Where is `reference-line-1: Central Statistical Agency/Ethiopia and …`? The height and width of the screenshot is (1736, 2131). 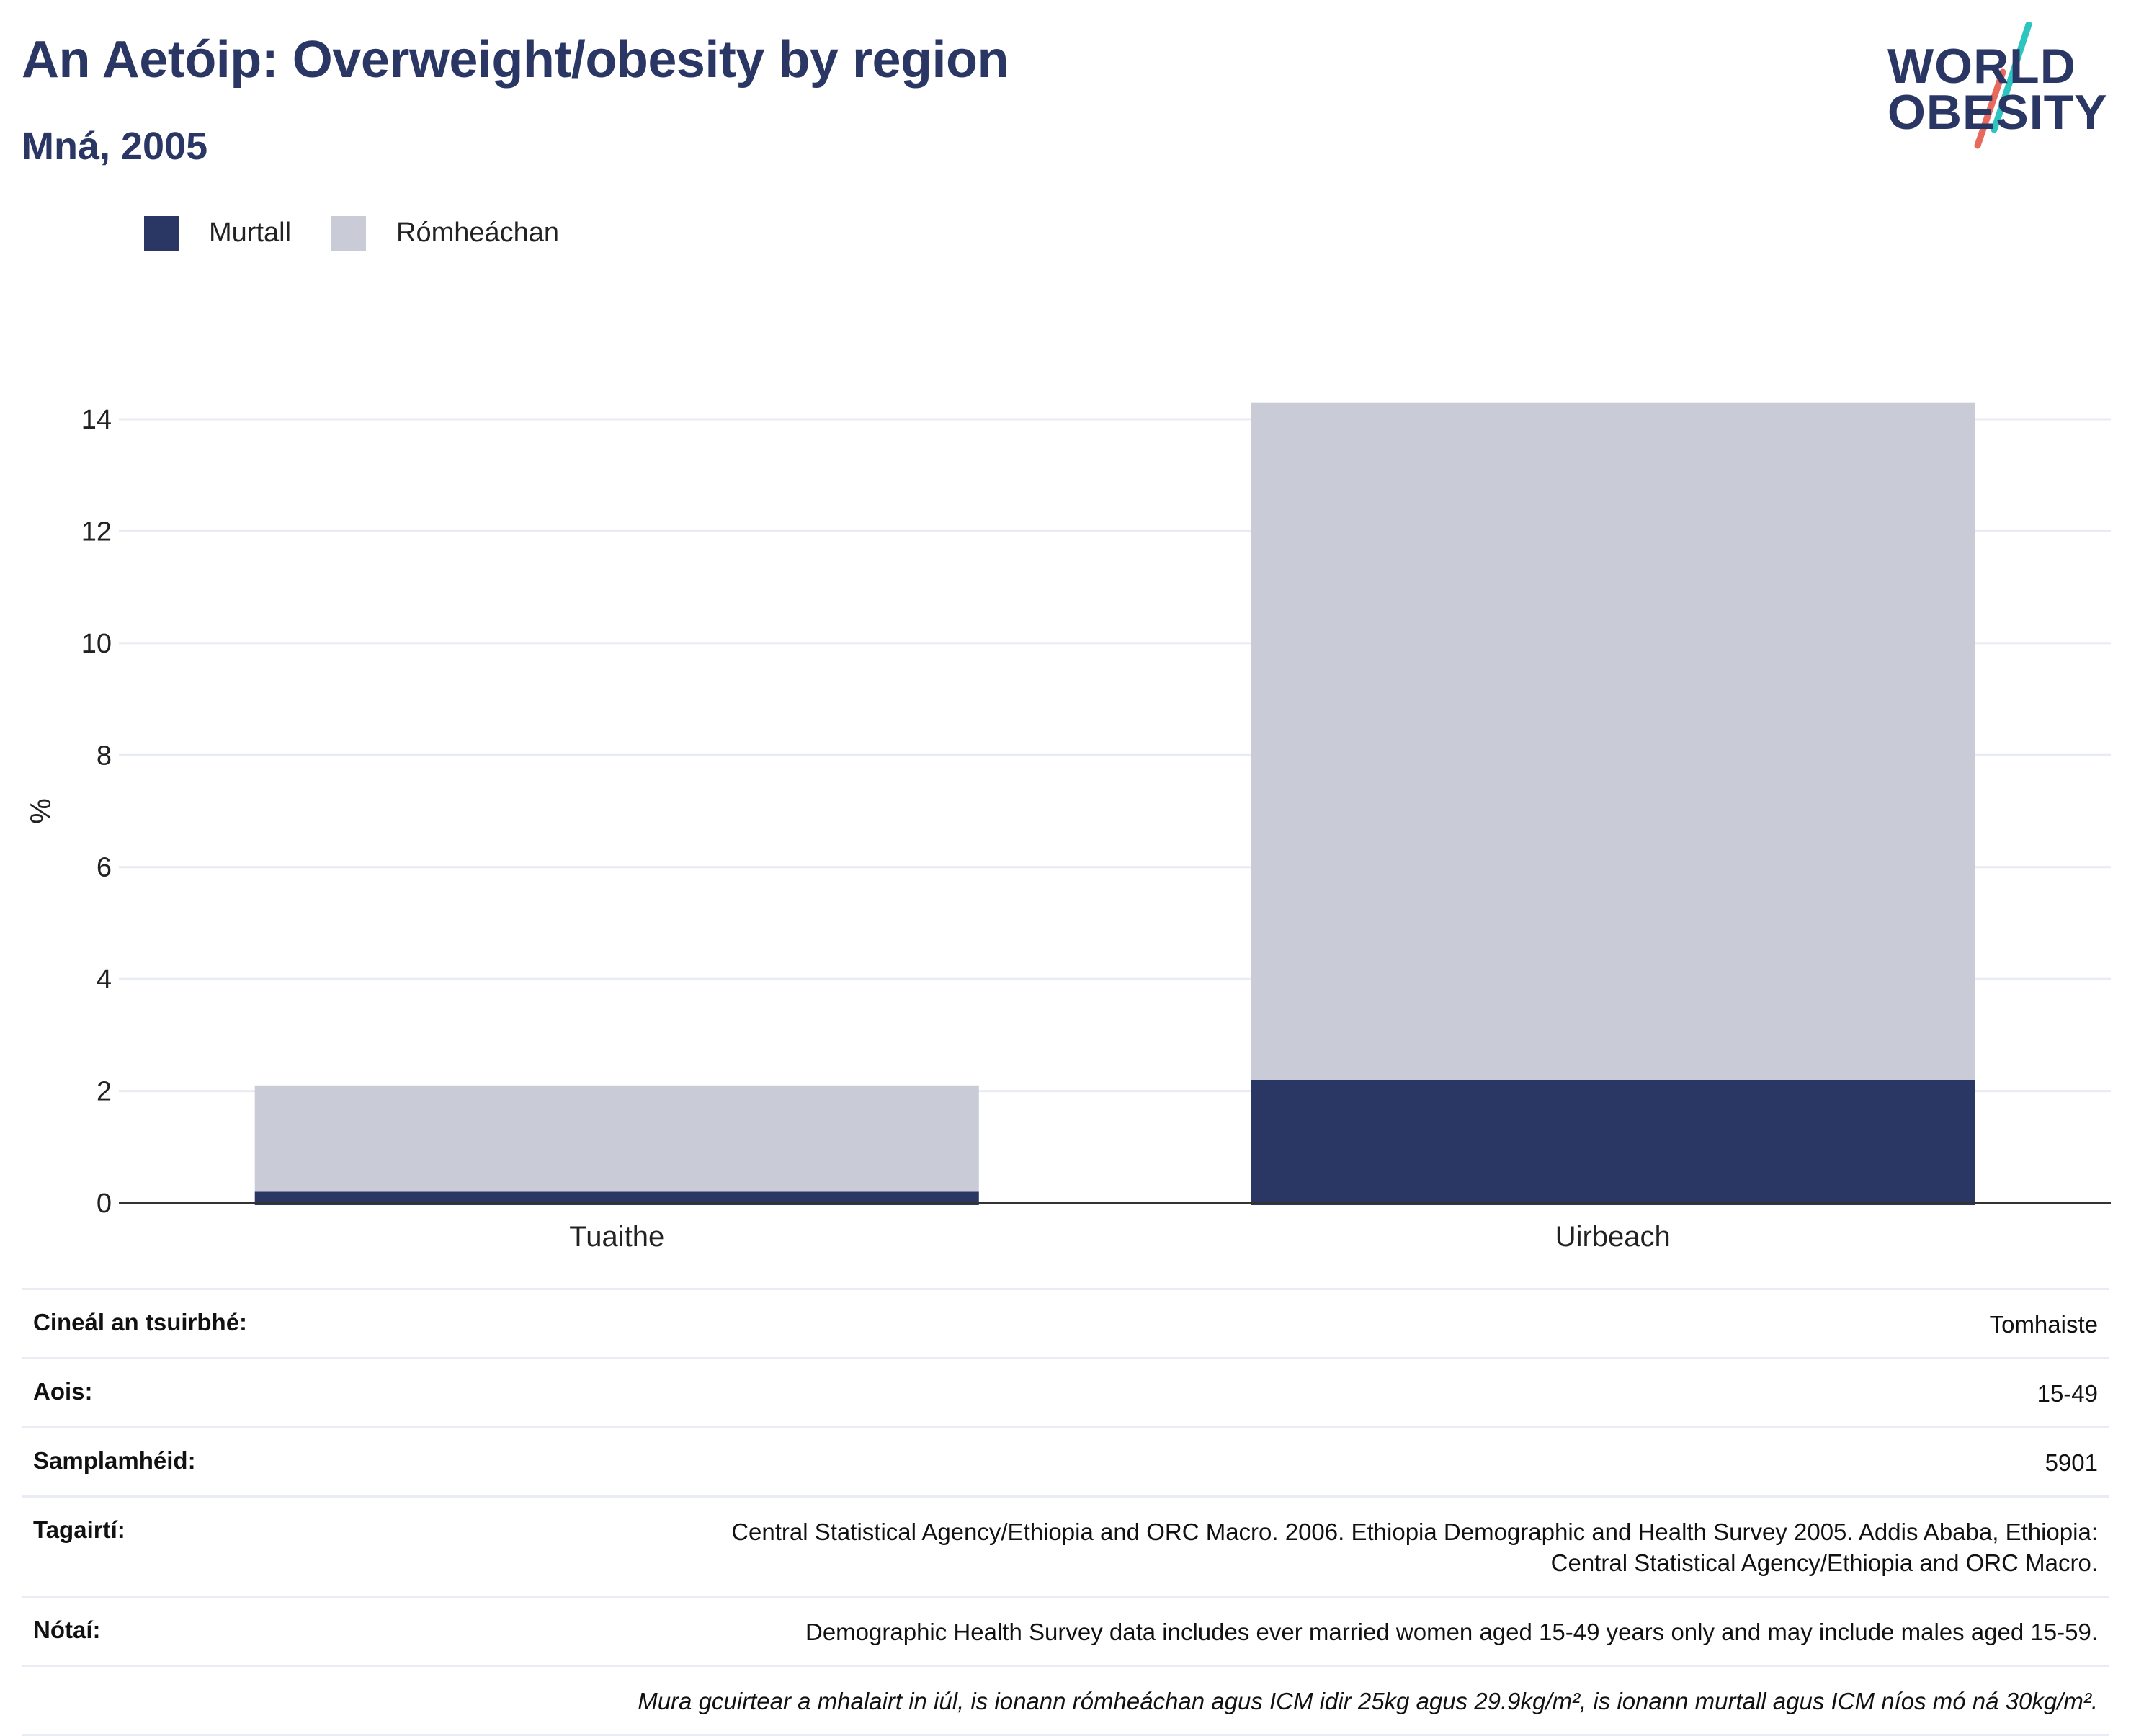 reference-line-1: Central Statistical Agency/Ethiopia and … is located at coordinates (1415, 1531).